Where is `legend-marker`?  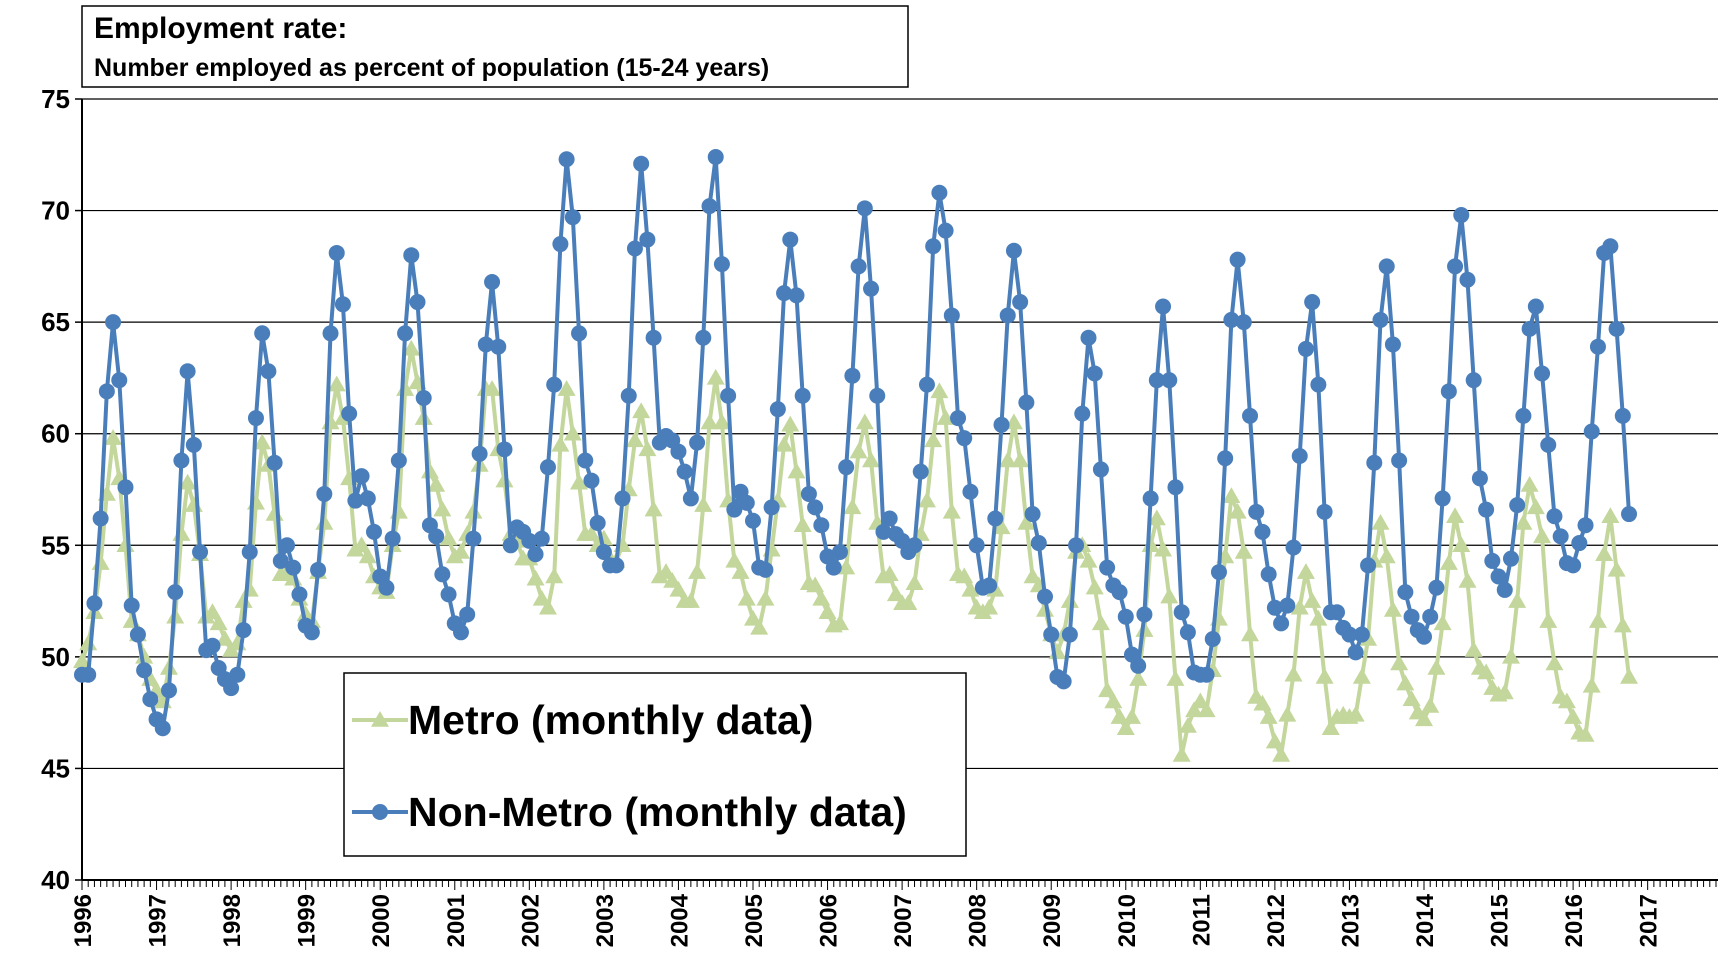
legend-marker is located at coordinates (380, 719).